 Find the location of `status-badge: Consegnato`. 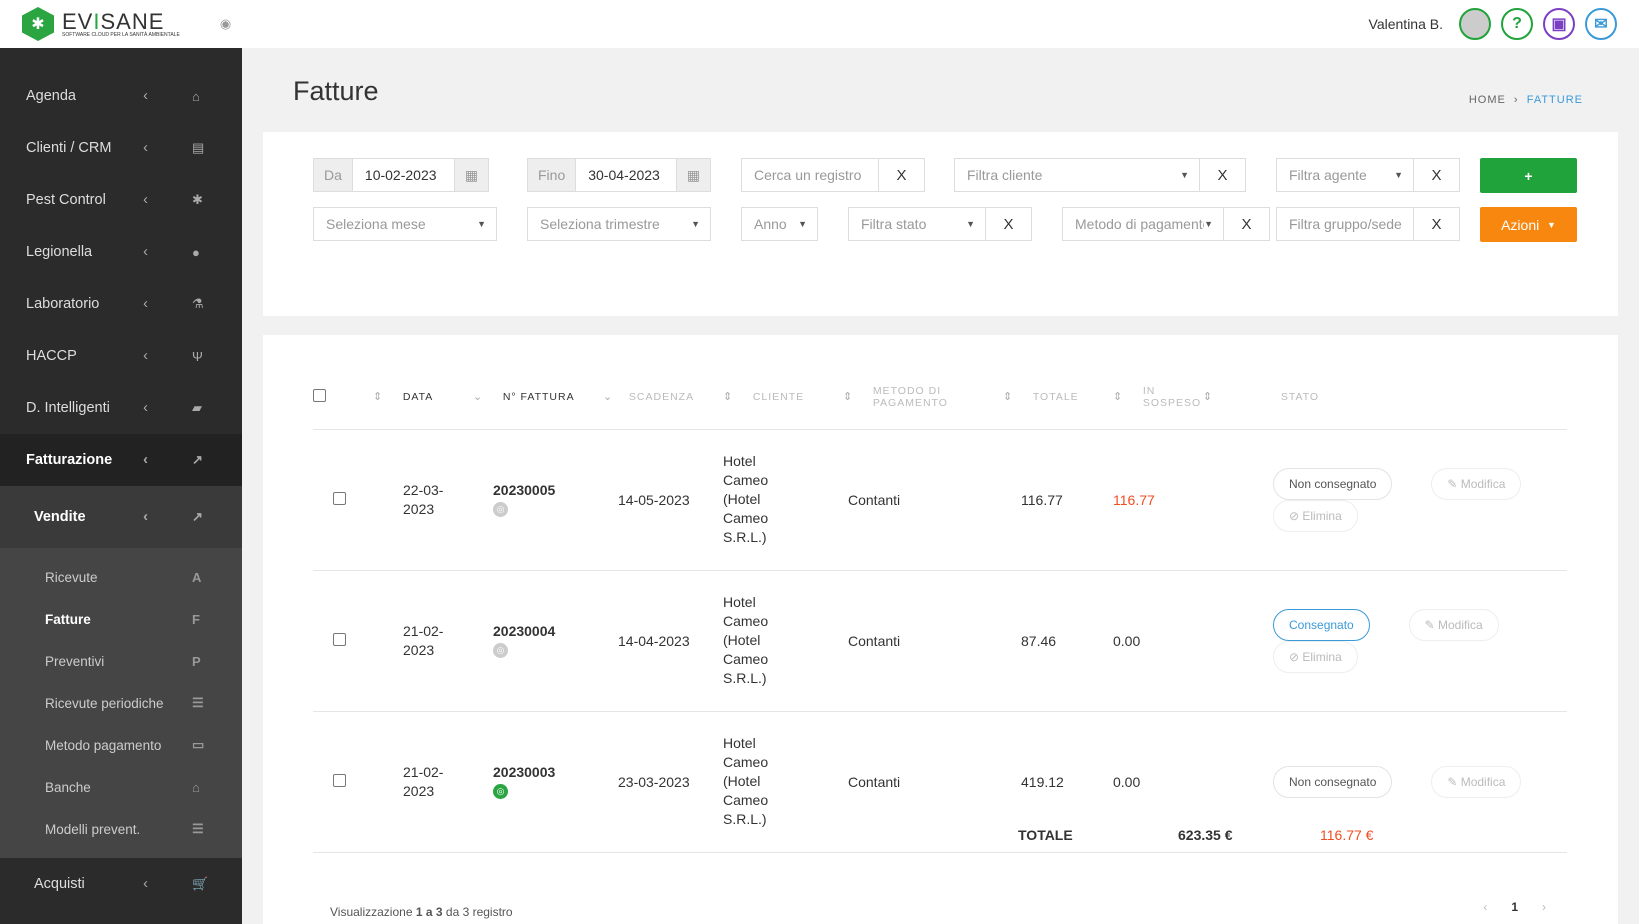

status-badge: Consegnato is located at coordinates (1321, 624).